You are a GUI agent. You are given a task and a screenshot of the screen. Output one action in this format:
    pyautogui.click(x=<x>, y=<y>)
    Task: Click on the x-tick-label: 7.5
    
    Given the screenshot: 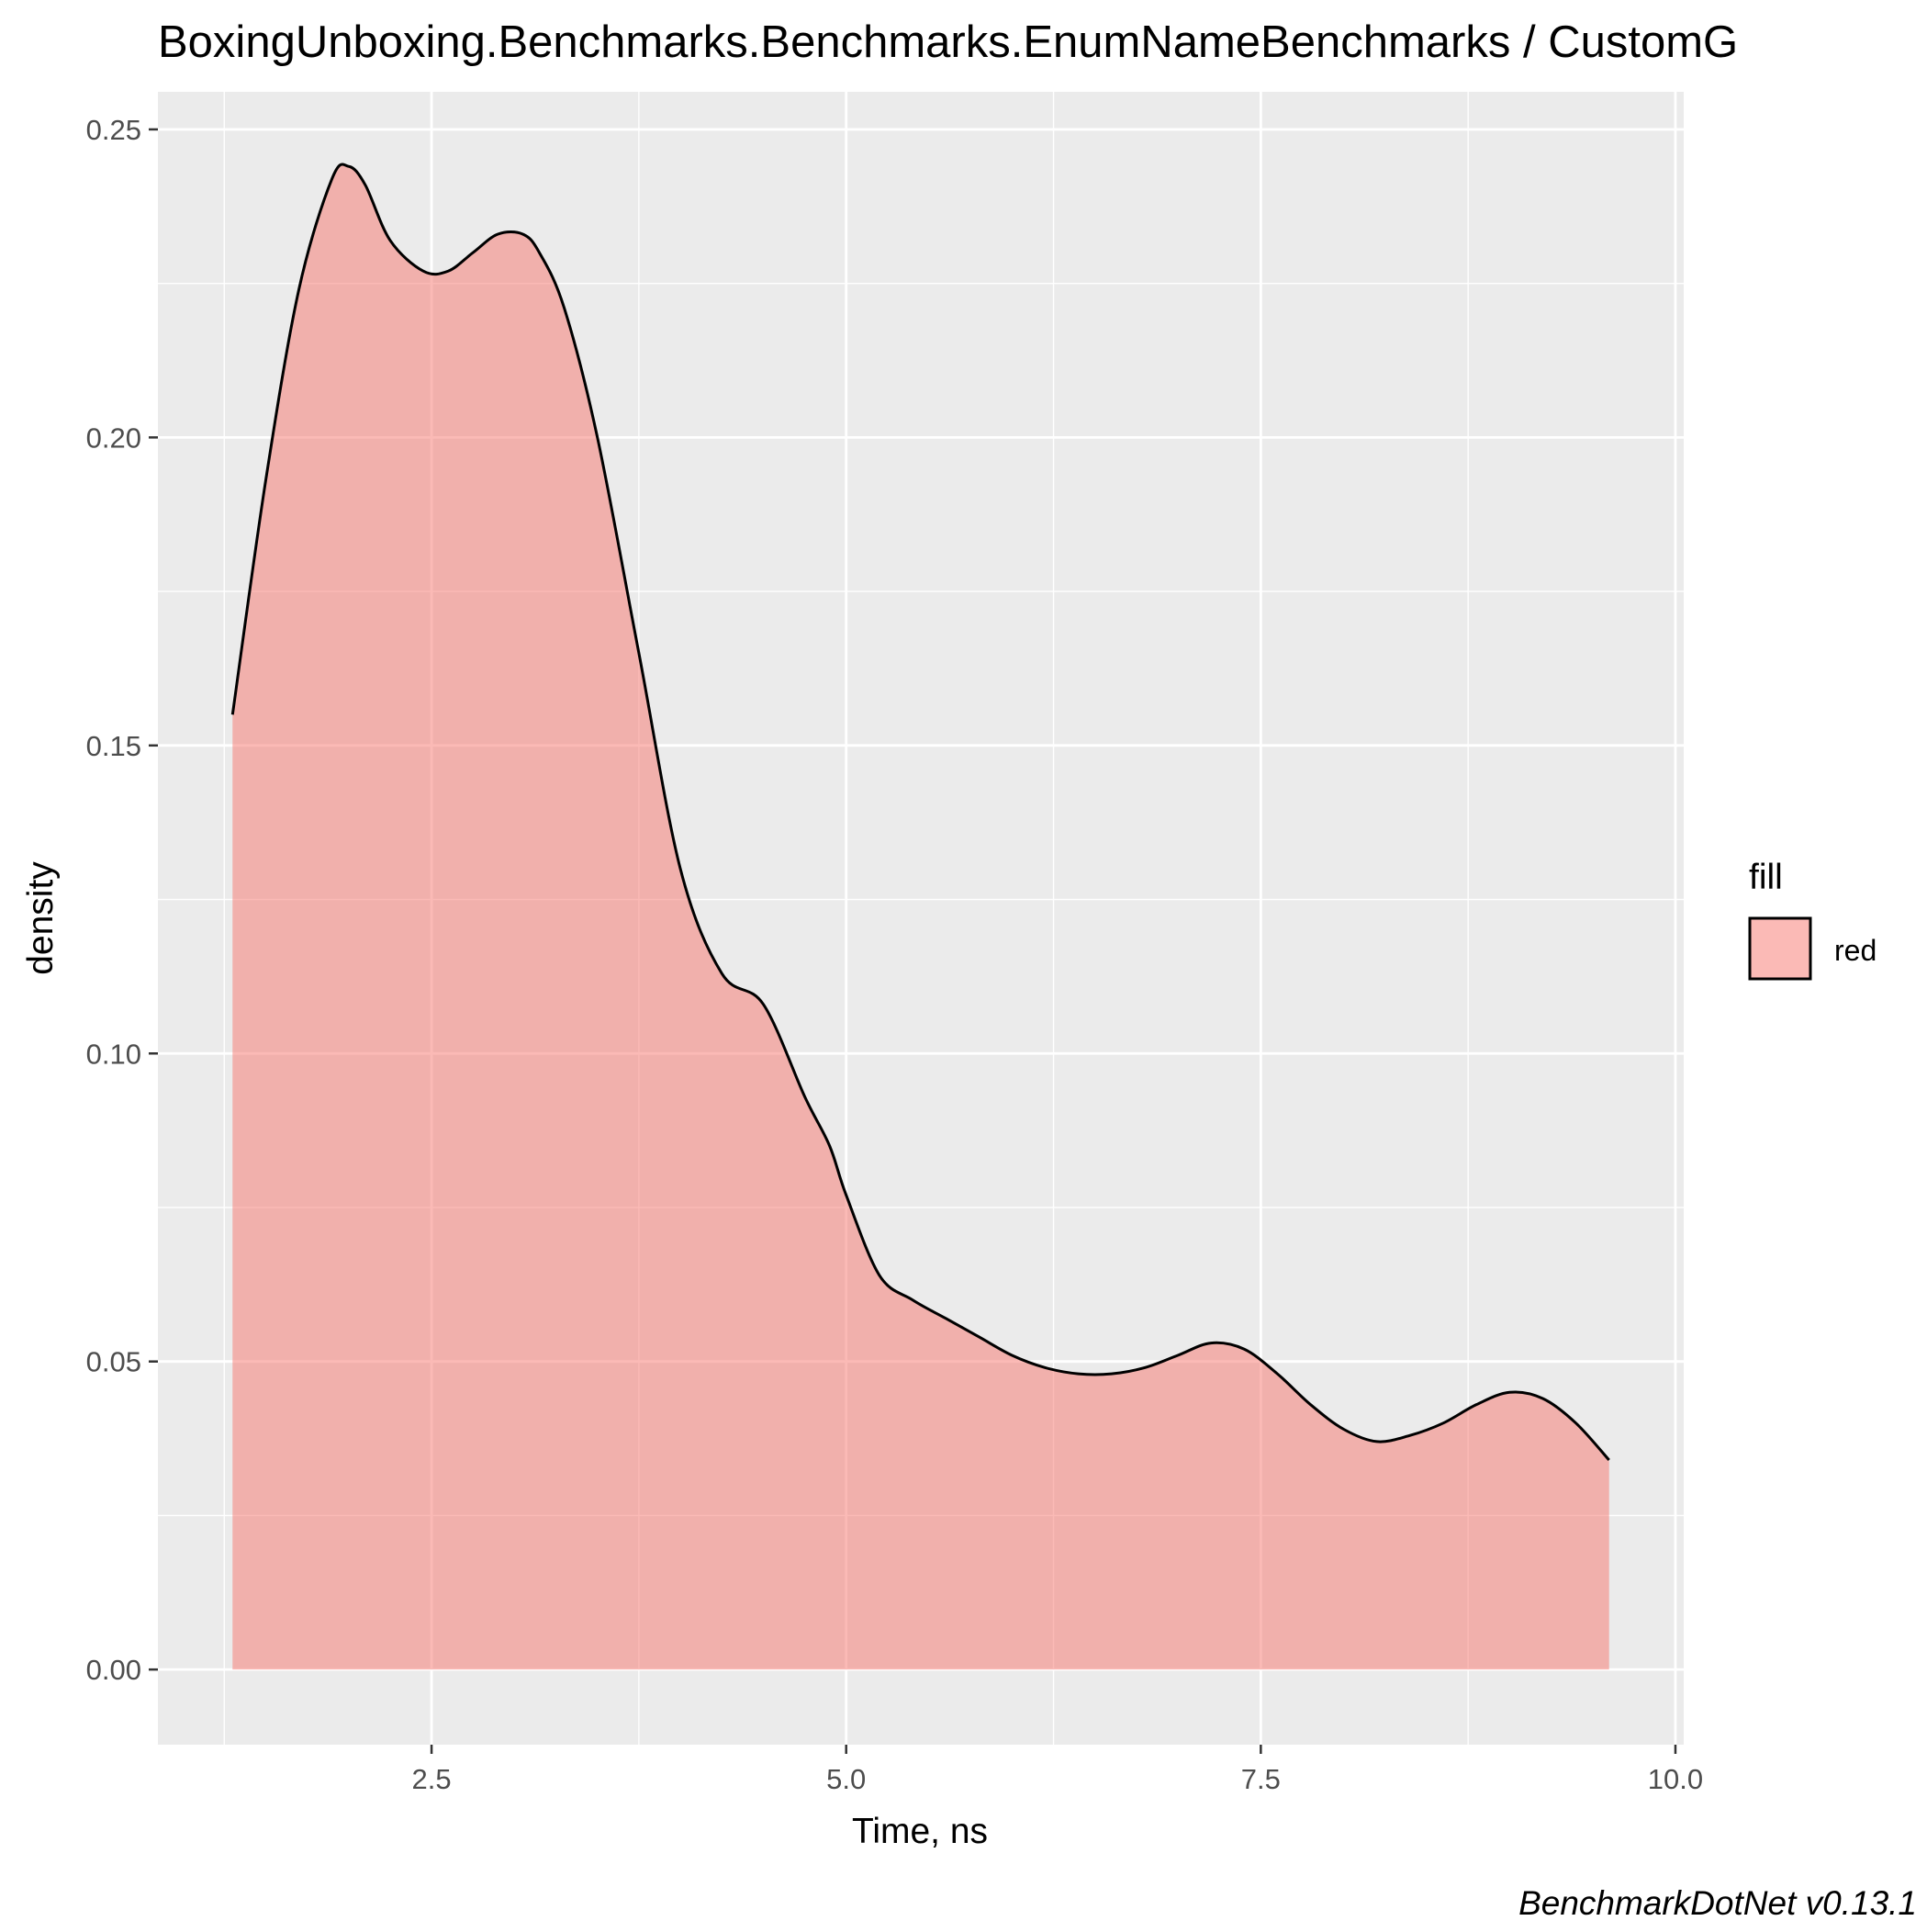 What is the action you would take?
    pyautogui.click(x=1261, y=1779)
    